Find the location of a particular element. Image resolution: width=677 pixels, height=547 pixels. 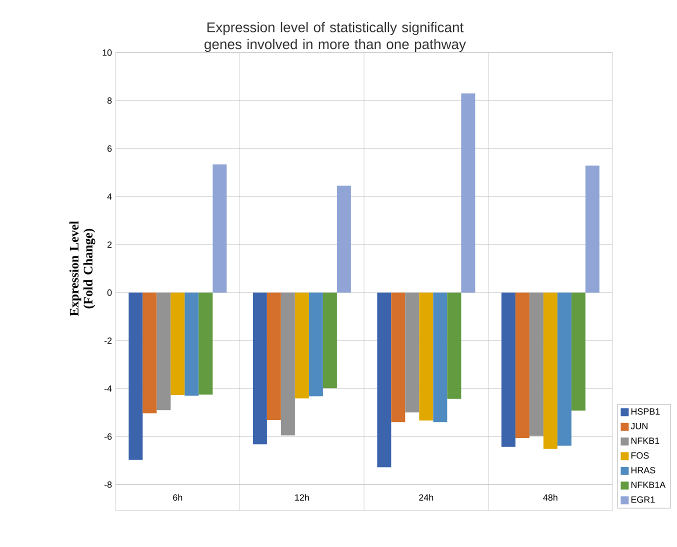

y-tick-label: 8 is located at coordinates (109, 100).